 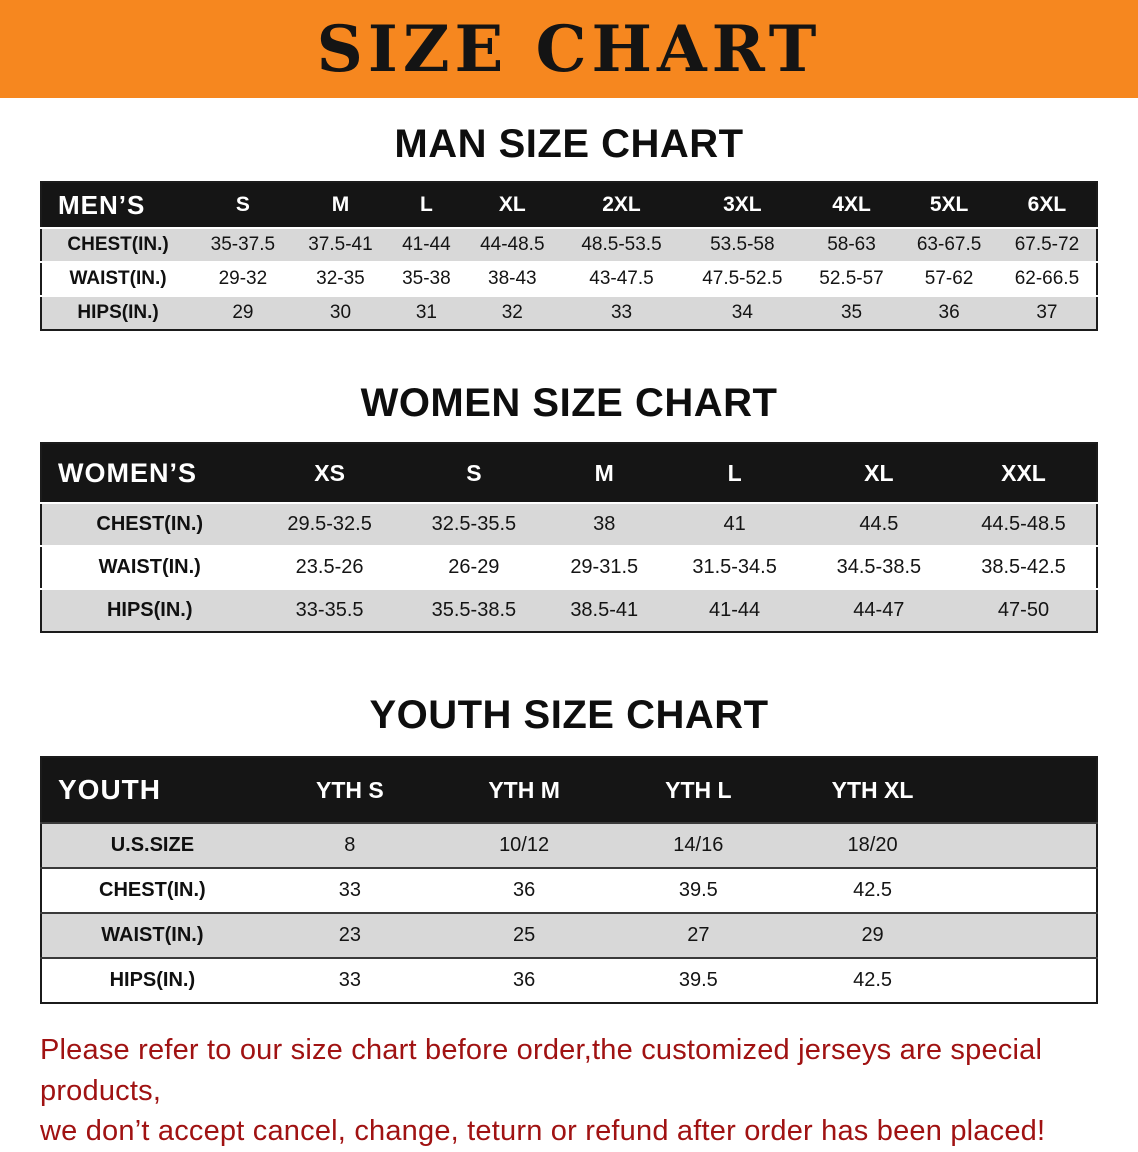 What do you see at coordinates (698, 790) in the screenshot?
I see `column-header: YTH L` at bounding box center [698, 790].